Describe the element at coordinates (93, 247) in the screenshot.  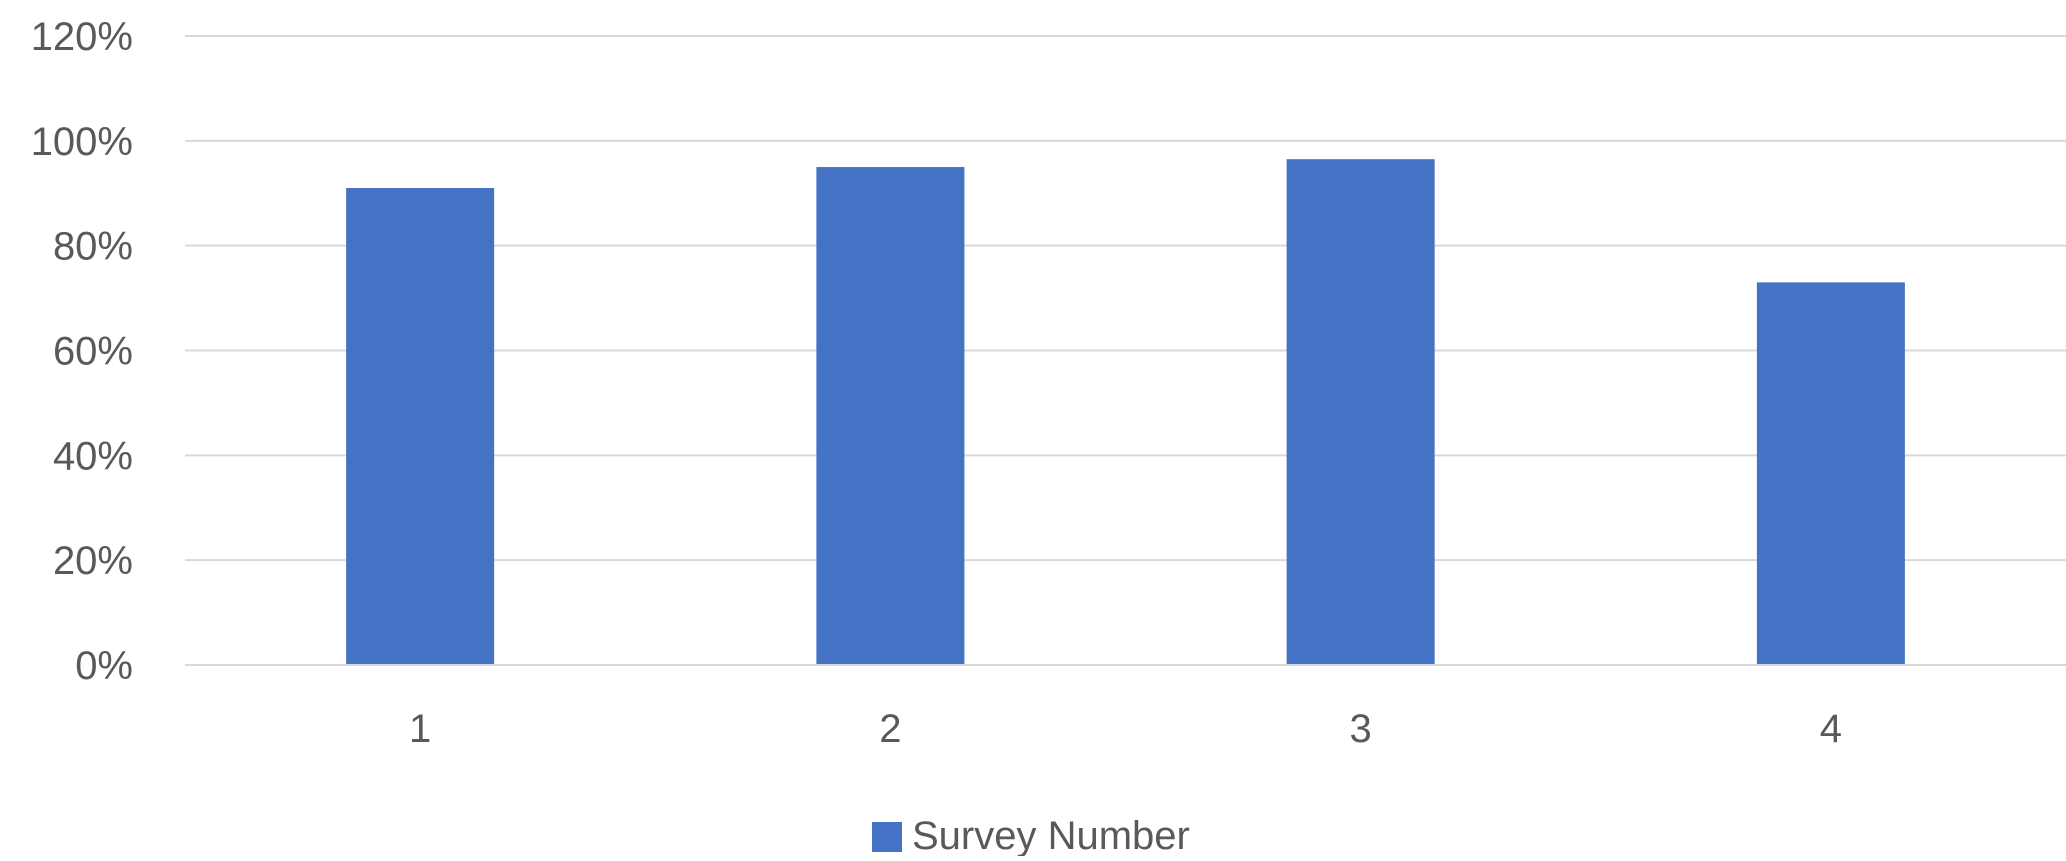
I see `y-tick-label: 80%` at that location.